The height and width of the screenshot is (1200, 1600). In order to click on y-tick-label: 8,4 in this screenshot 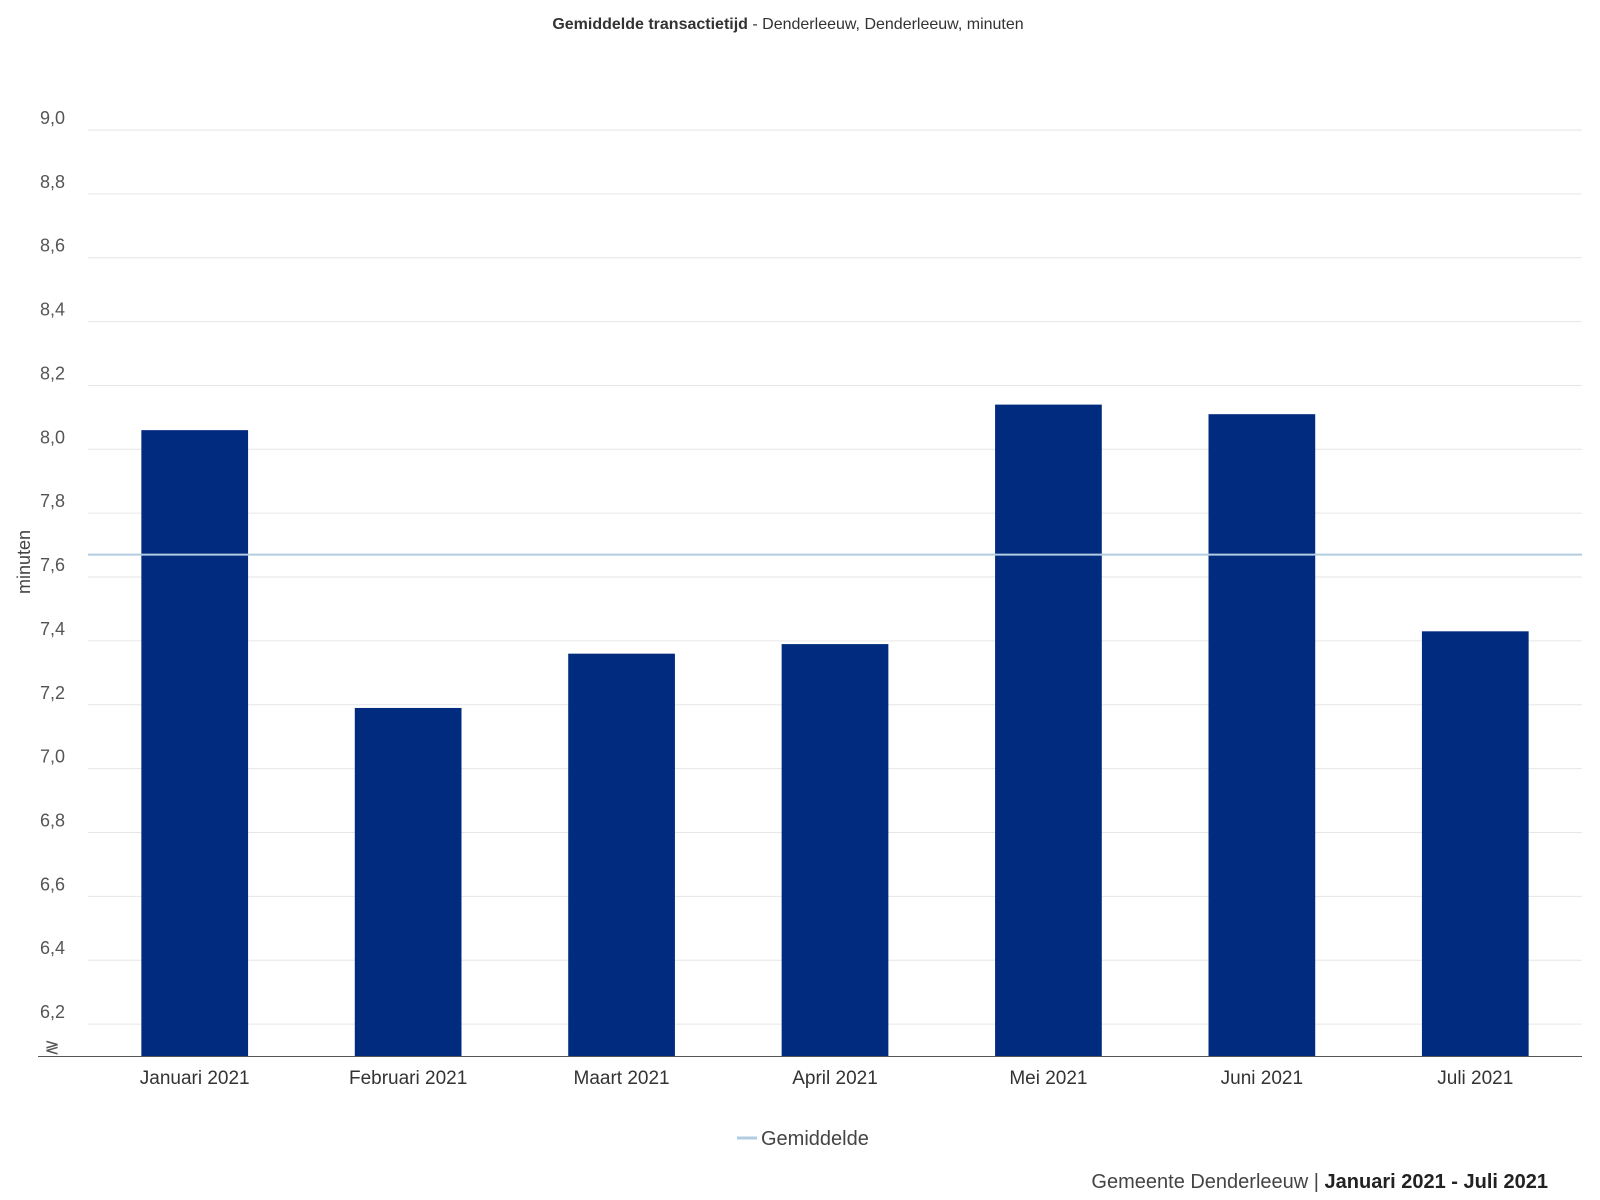, I will do `click(52, 310)`.